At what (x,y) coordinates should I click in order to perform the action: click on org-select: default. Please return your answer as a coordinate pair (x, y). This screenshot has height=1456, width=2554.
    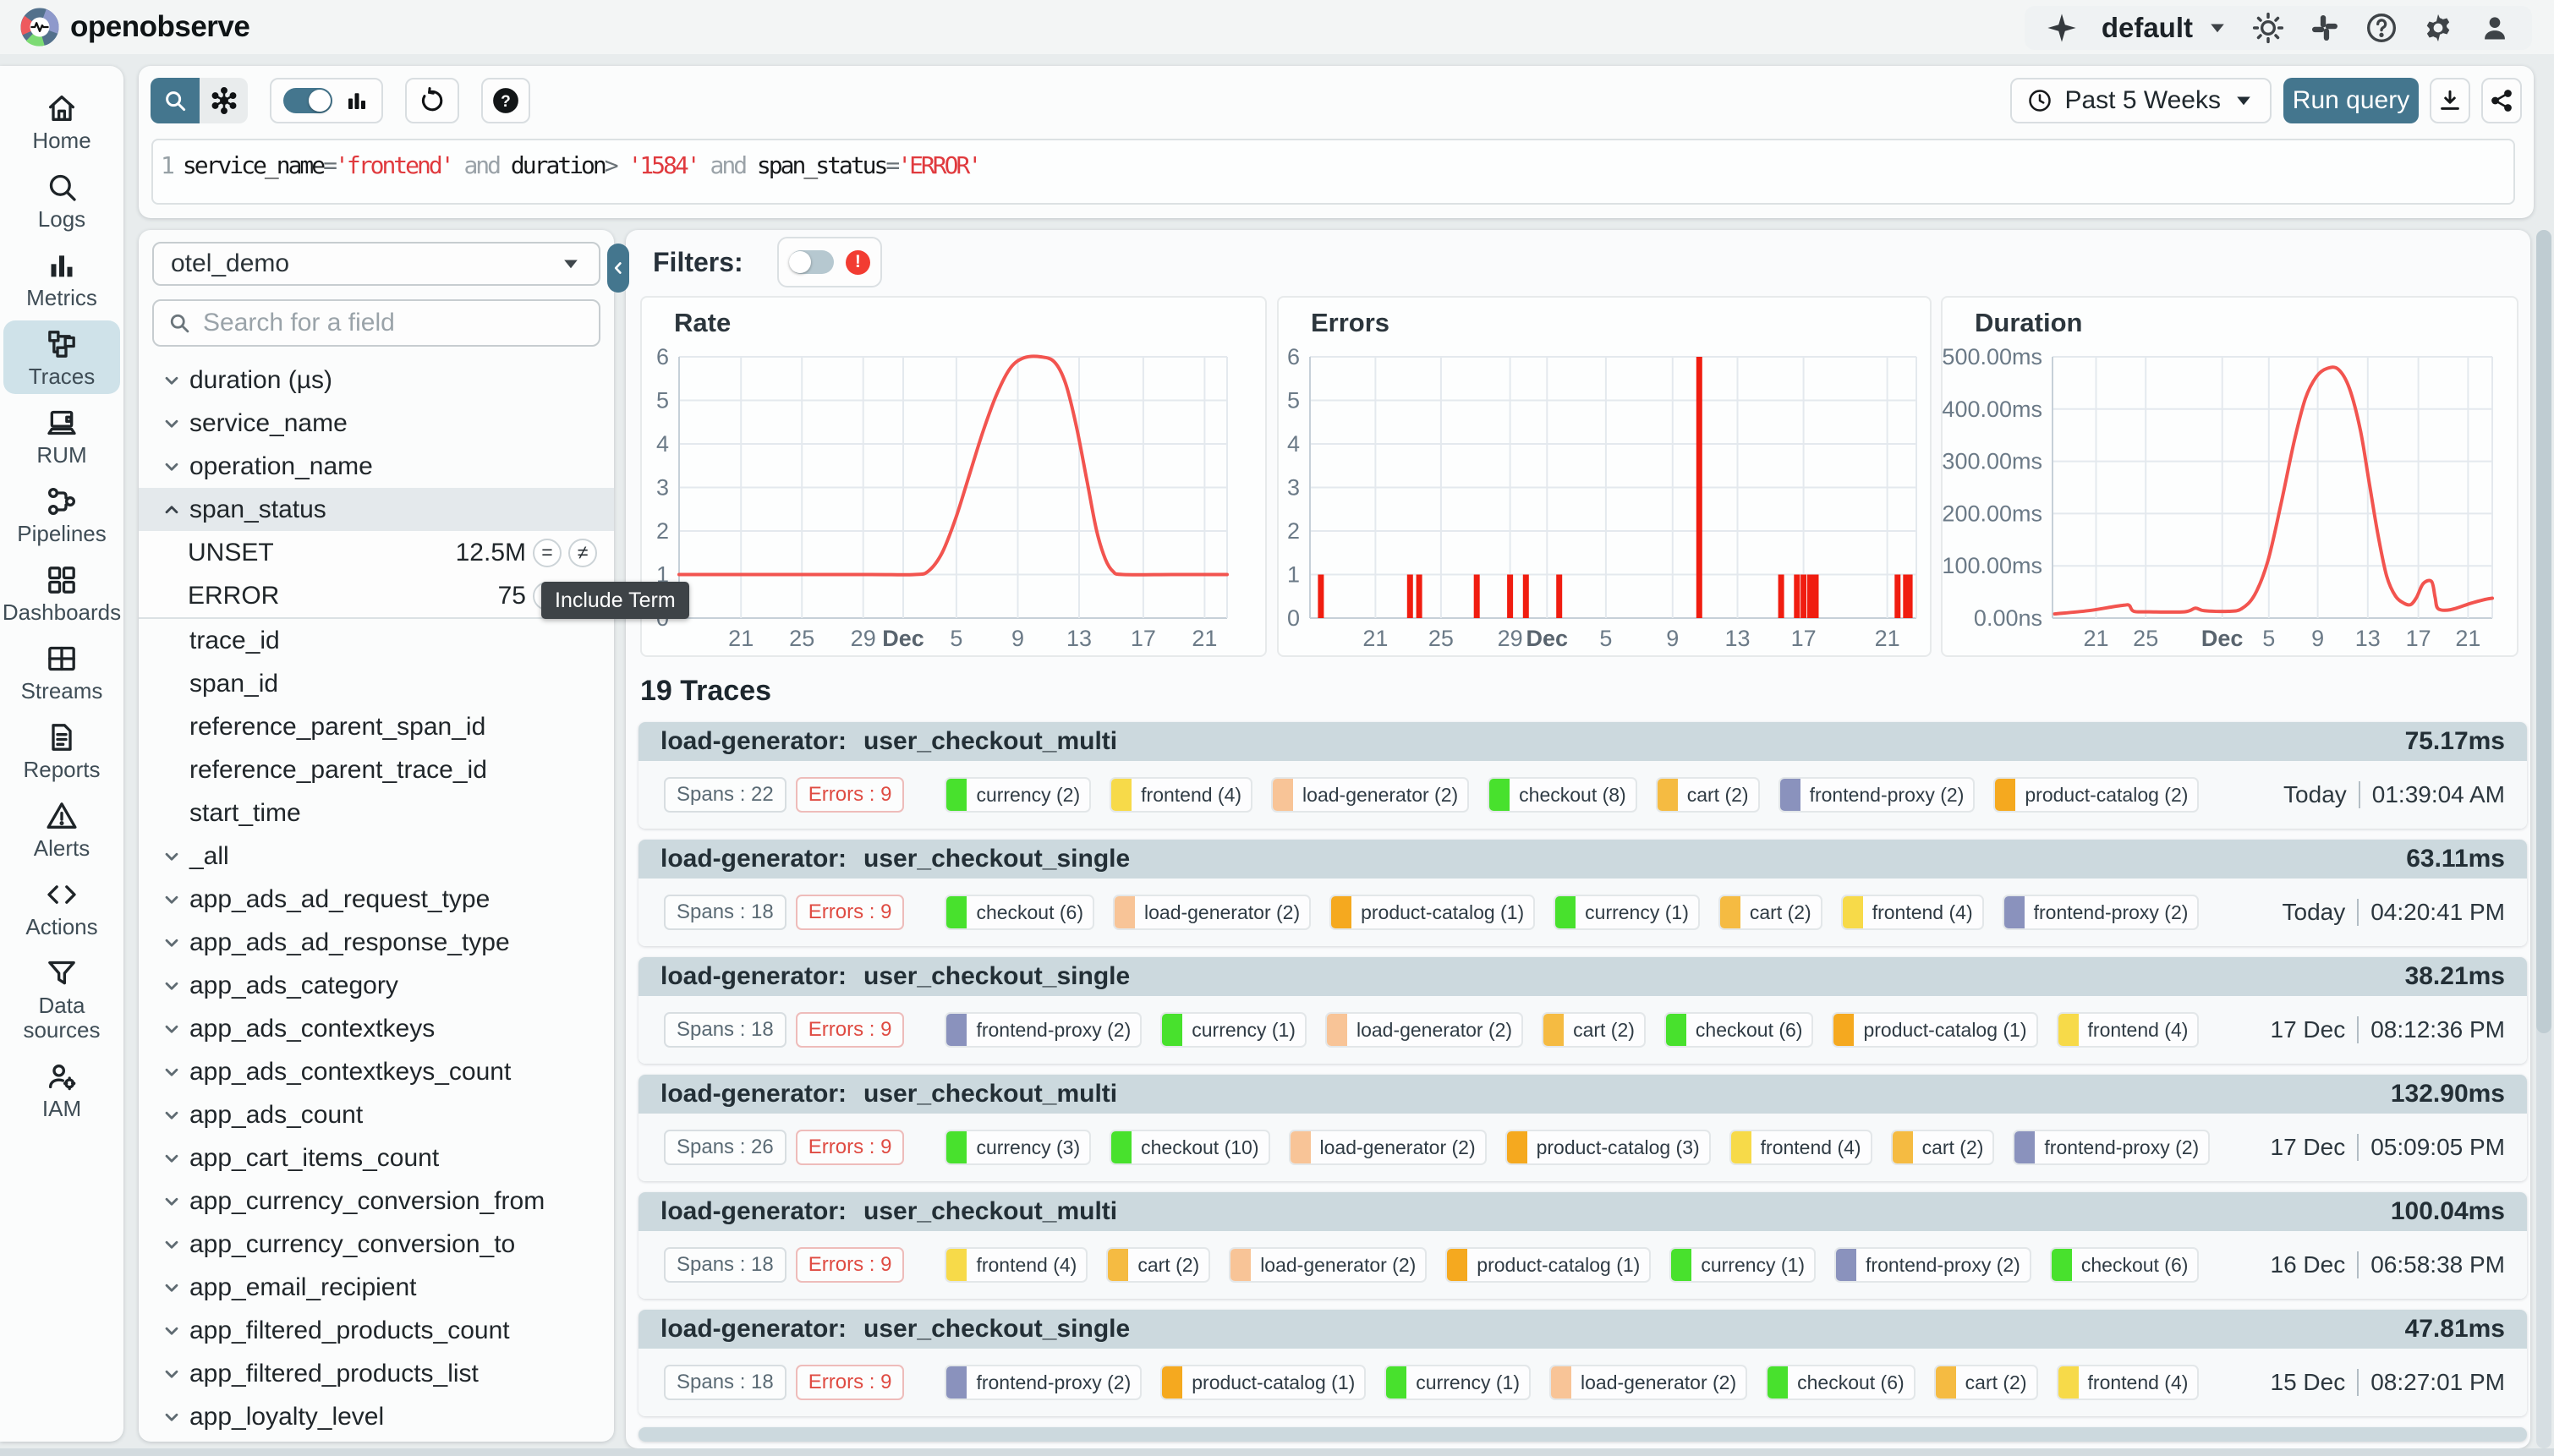
    Looking at the image, I should click on (2165, 28).